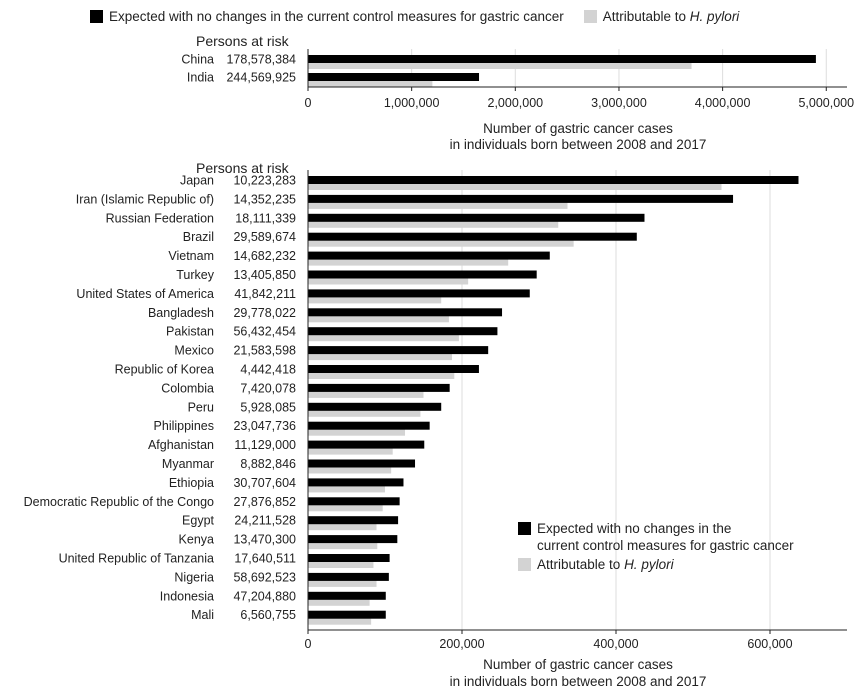  Describe the element at coordinates (578, 664) in the screenshot. I see `panel2-x-axis-label: Number of gastric cancer cases` at that location.